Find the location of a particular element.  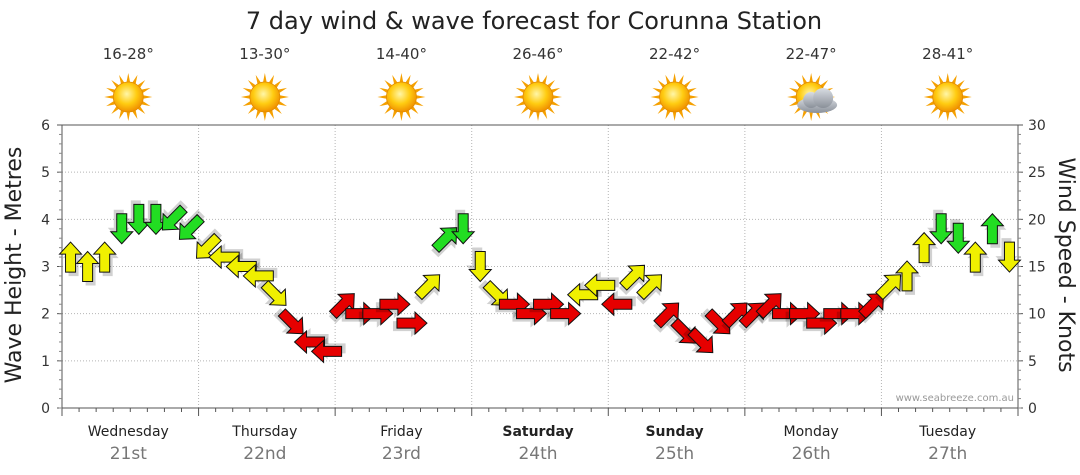

day-date-label: 25th is located at coordinates (674, 454).